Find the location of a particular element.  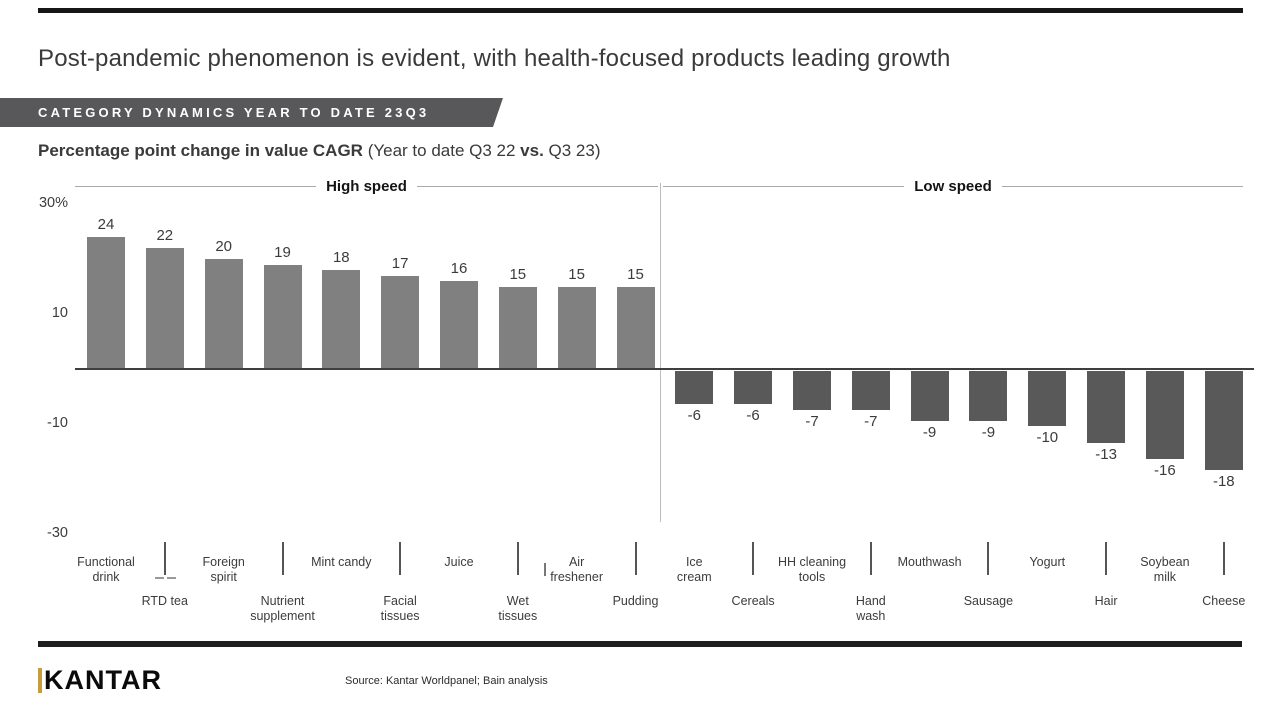

category-label: Air freshener is located at coordinates (577, 569).